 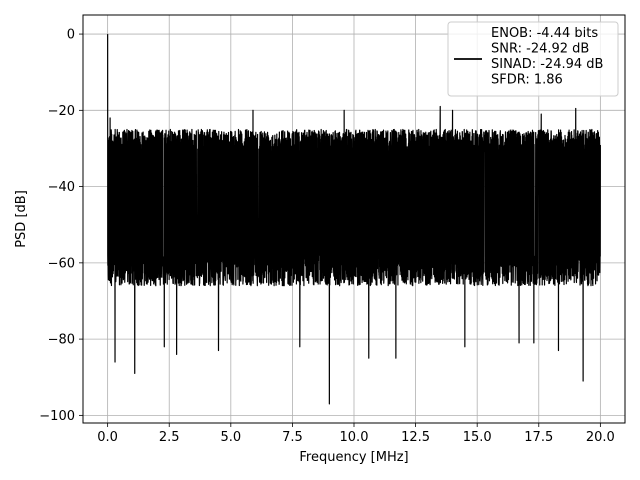 What do you see at coordinates (230, 437) in the screenshot?
I see `x-tick-label: 5.0` at bounding box center [230, 437].